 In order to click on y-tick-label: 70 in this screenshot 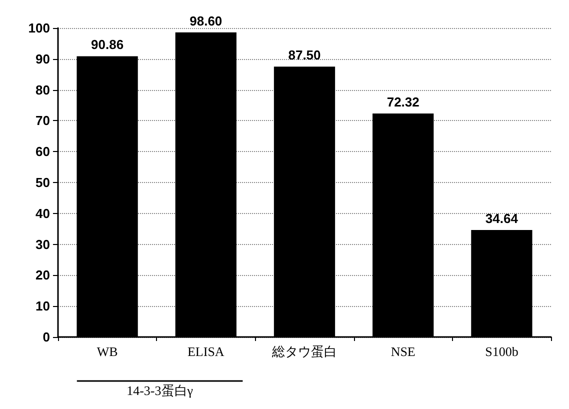, I will do `click(43, 120)`.